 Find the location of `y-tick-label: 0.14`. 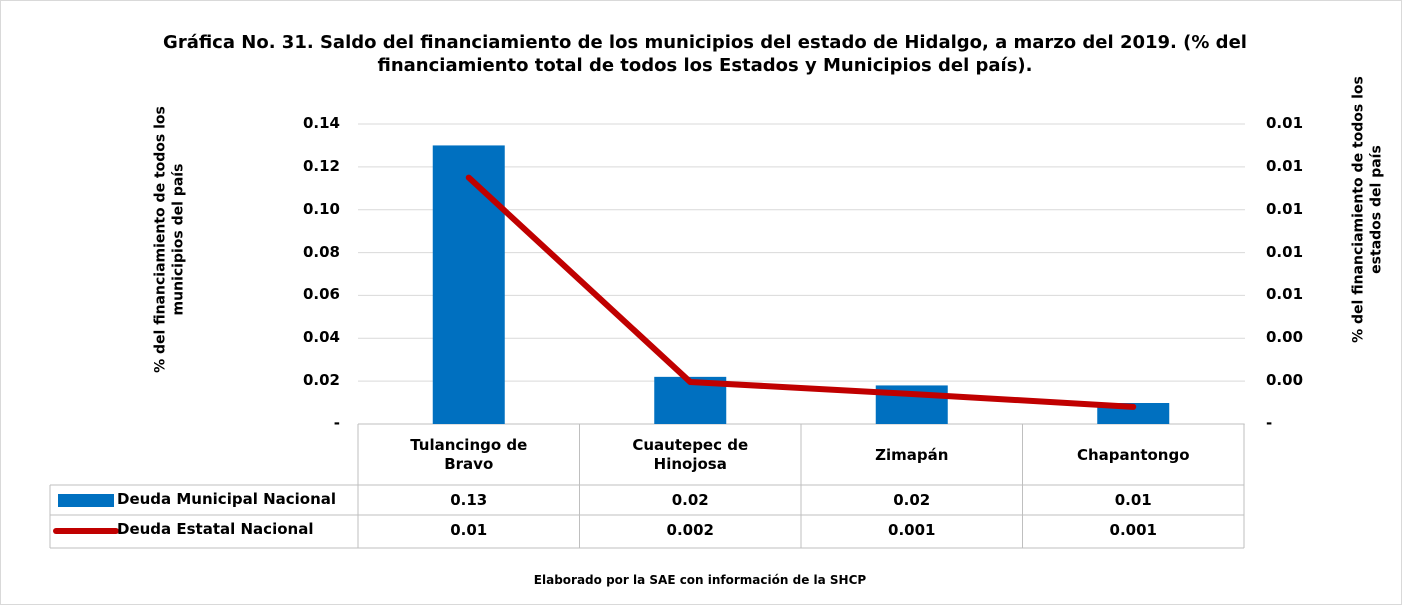

y-tick-label: 0.14 is located at coordinates (321, 123).